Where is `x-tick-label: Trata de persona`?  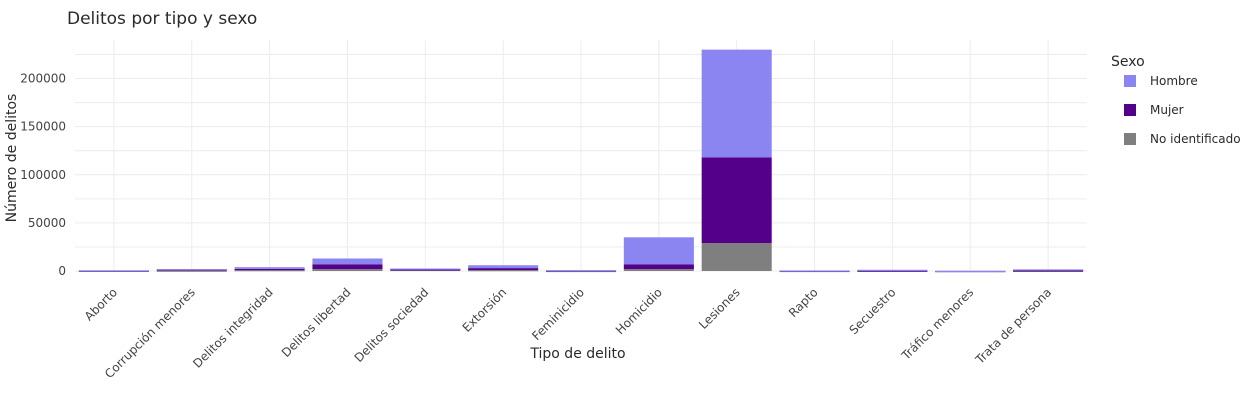
x-tick-label: Trata de persona is located at coordinates (1013, 326).